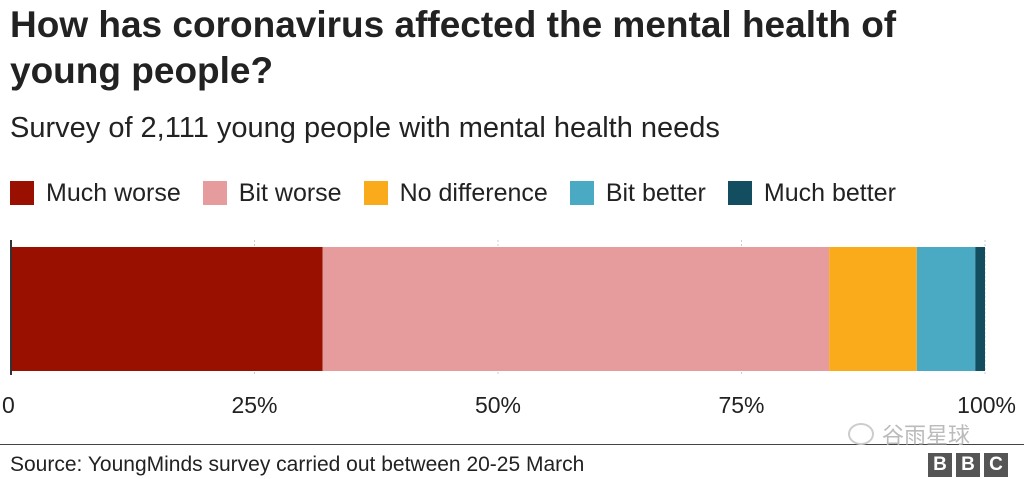 This screenshot has width=1024, height=479. I want to click on legend-item: Bit better, so click(637, 193).